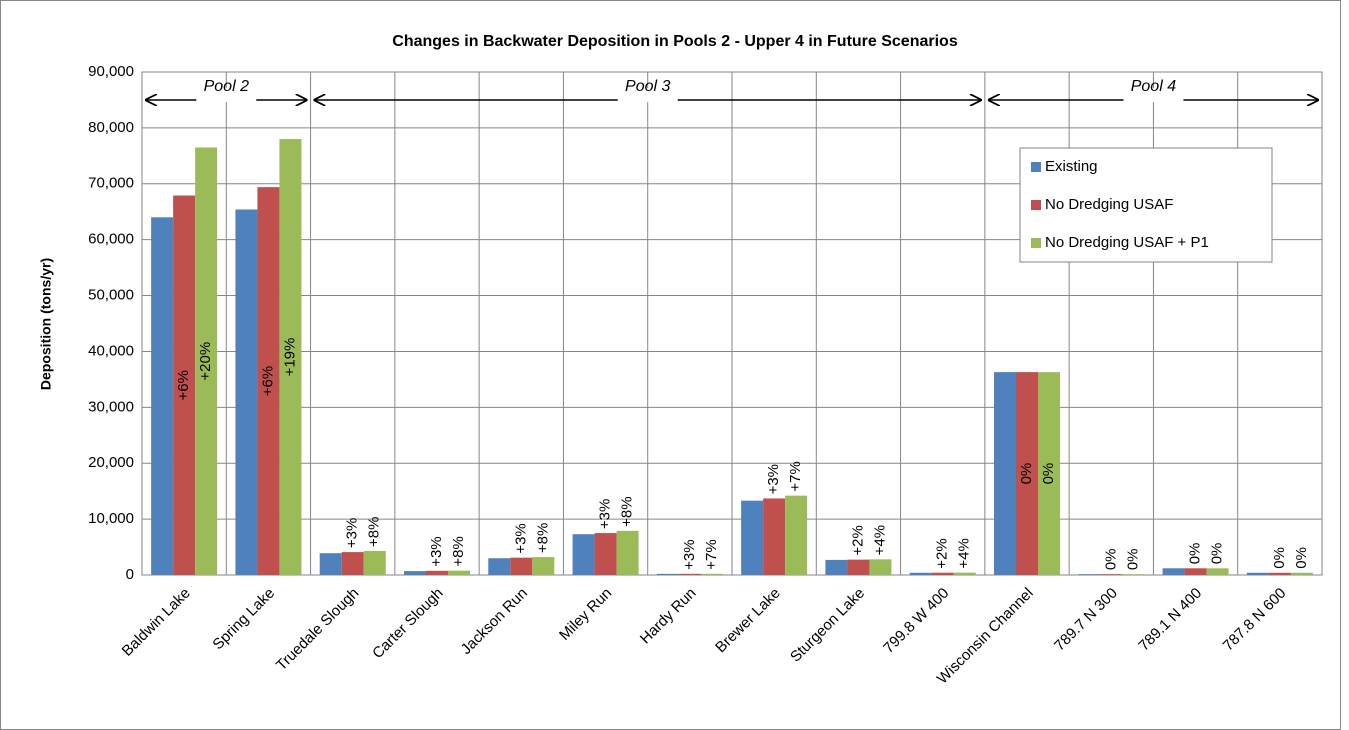  What do you see at coordinates (111, 127) in the screenshot?
I see `y-tick-label: 80,000` at bounding box center [111, 127].